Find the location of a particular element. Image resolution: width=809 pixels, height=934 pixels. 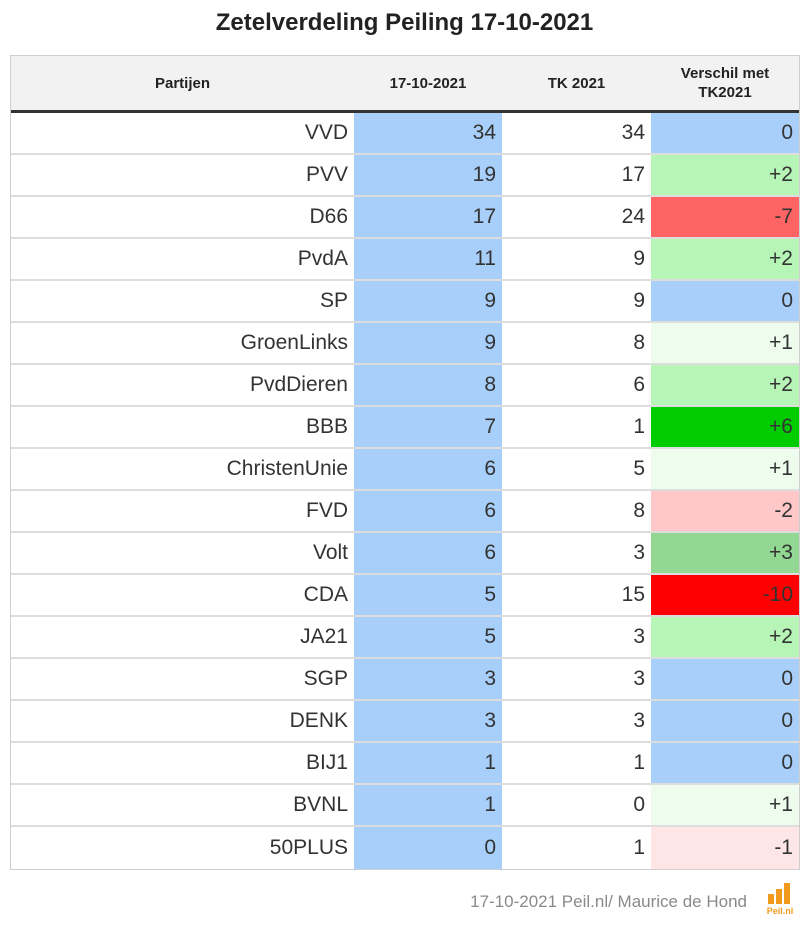

diff-cell: -7 is located at coordinates (725, 217).